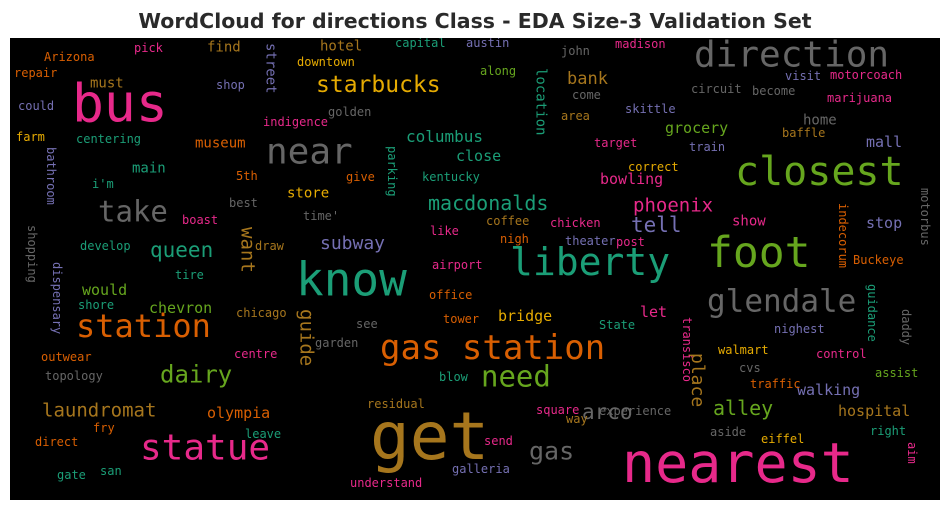 This screenshot has height=511, width=950. What do you see at coordinates (444, 136) in the screenshot?
I see `word-columbus: columbus` at bounding box center [444, 136].